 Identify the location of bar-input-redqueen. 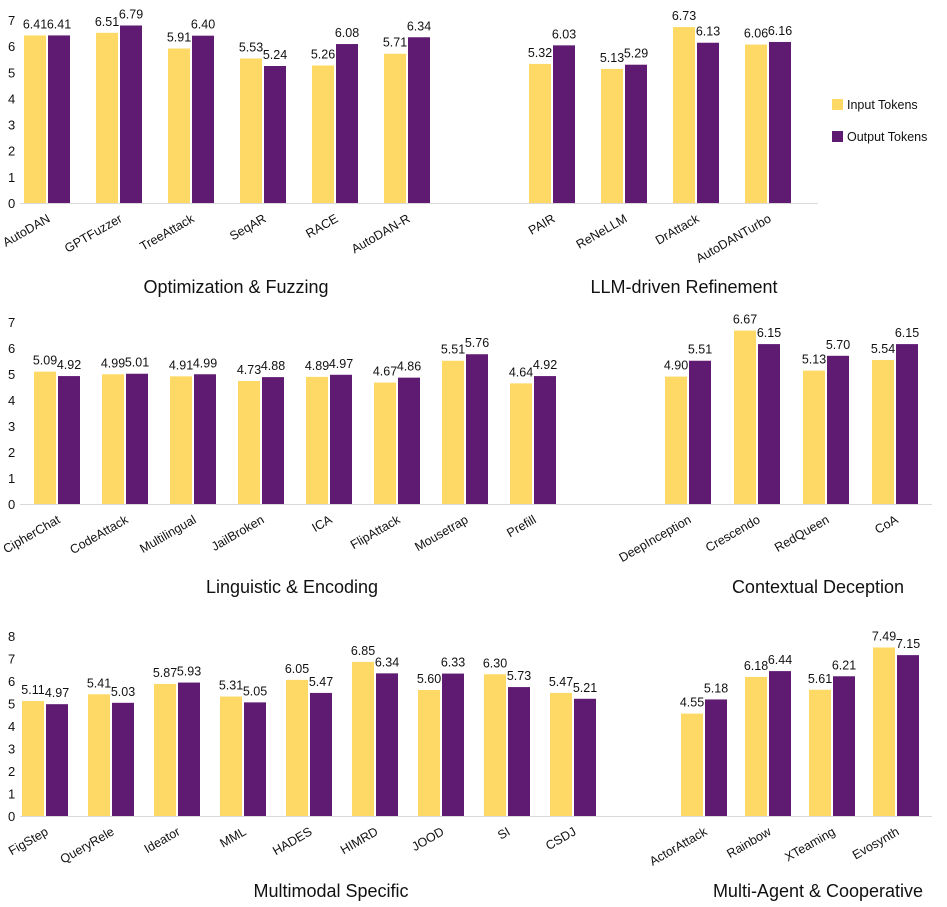
(814, 437).